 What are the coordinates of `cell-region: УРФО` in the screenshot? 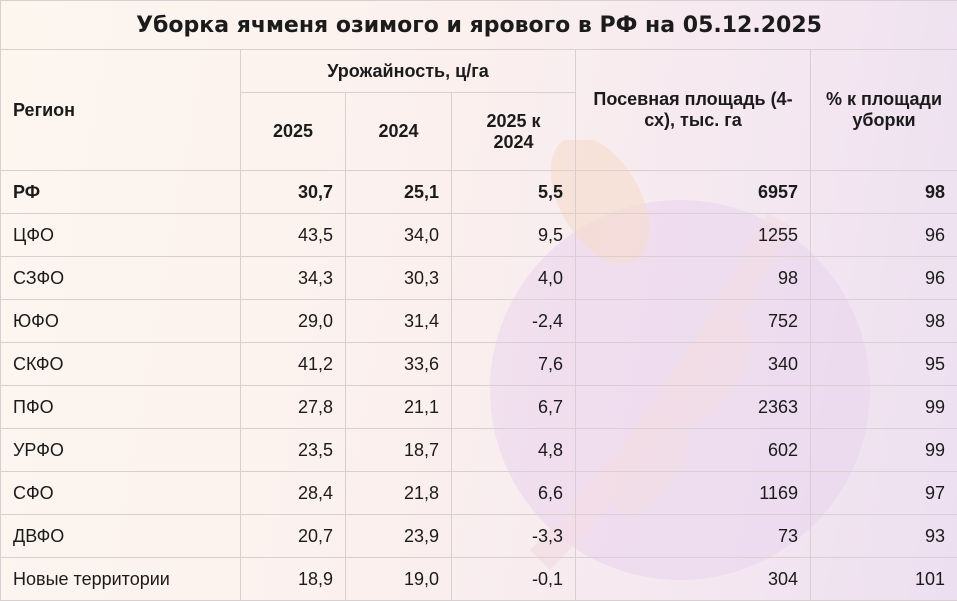 It's located at (121, 450).